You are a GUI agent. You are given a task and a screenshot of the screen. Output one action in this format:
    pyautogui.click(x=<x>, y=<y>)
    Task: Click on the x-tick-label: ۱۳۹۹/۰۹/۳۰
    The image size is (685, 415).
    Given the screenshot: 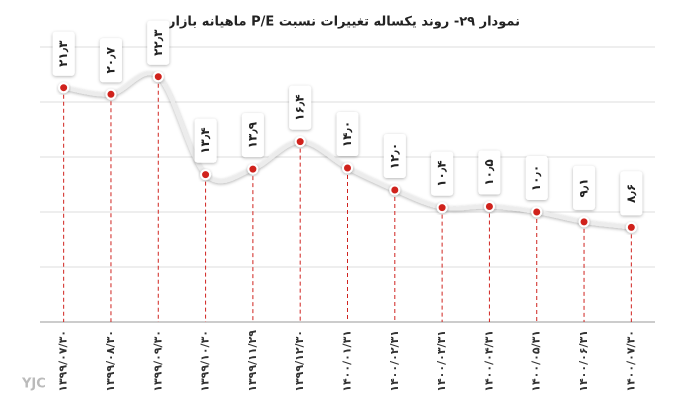 What is the action you would take?
    pyautogui.click(x=157, y=361)
    